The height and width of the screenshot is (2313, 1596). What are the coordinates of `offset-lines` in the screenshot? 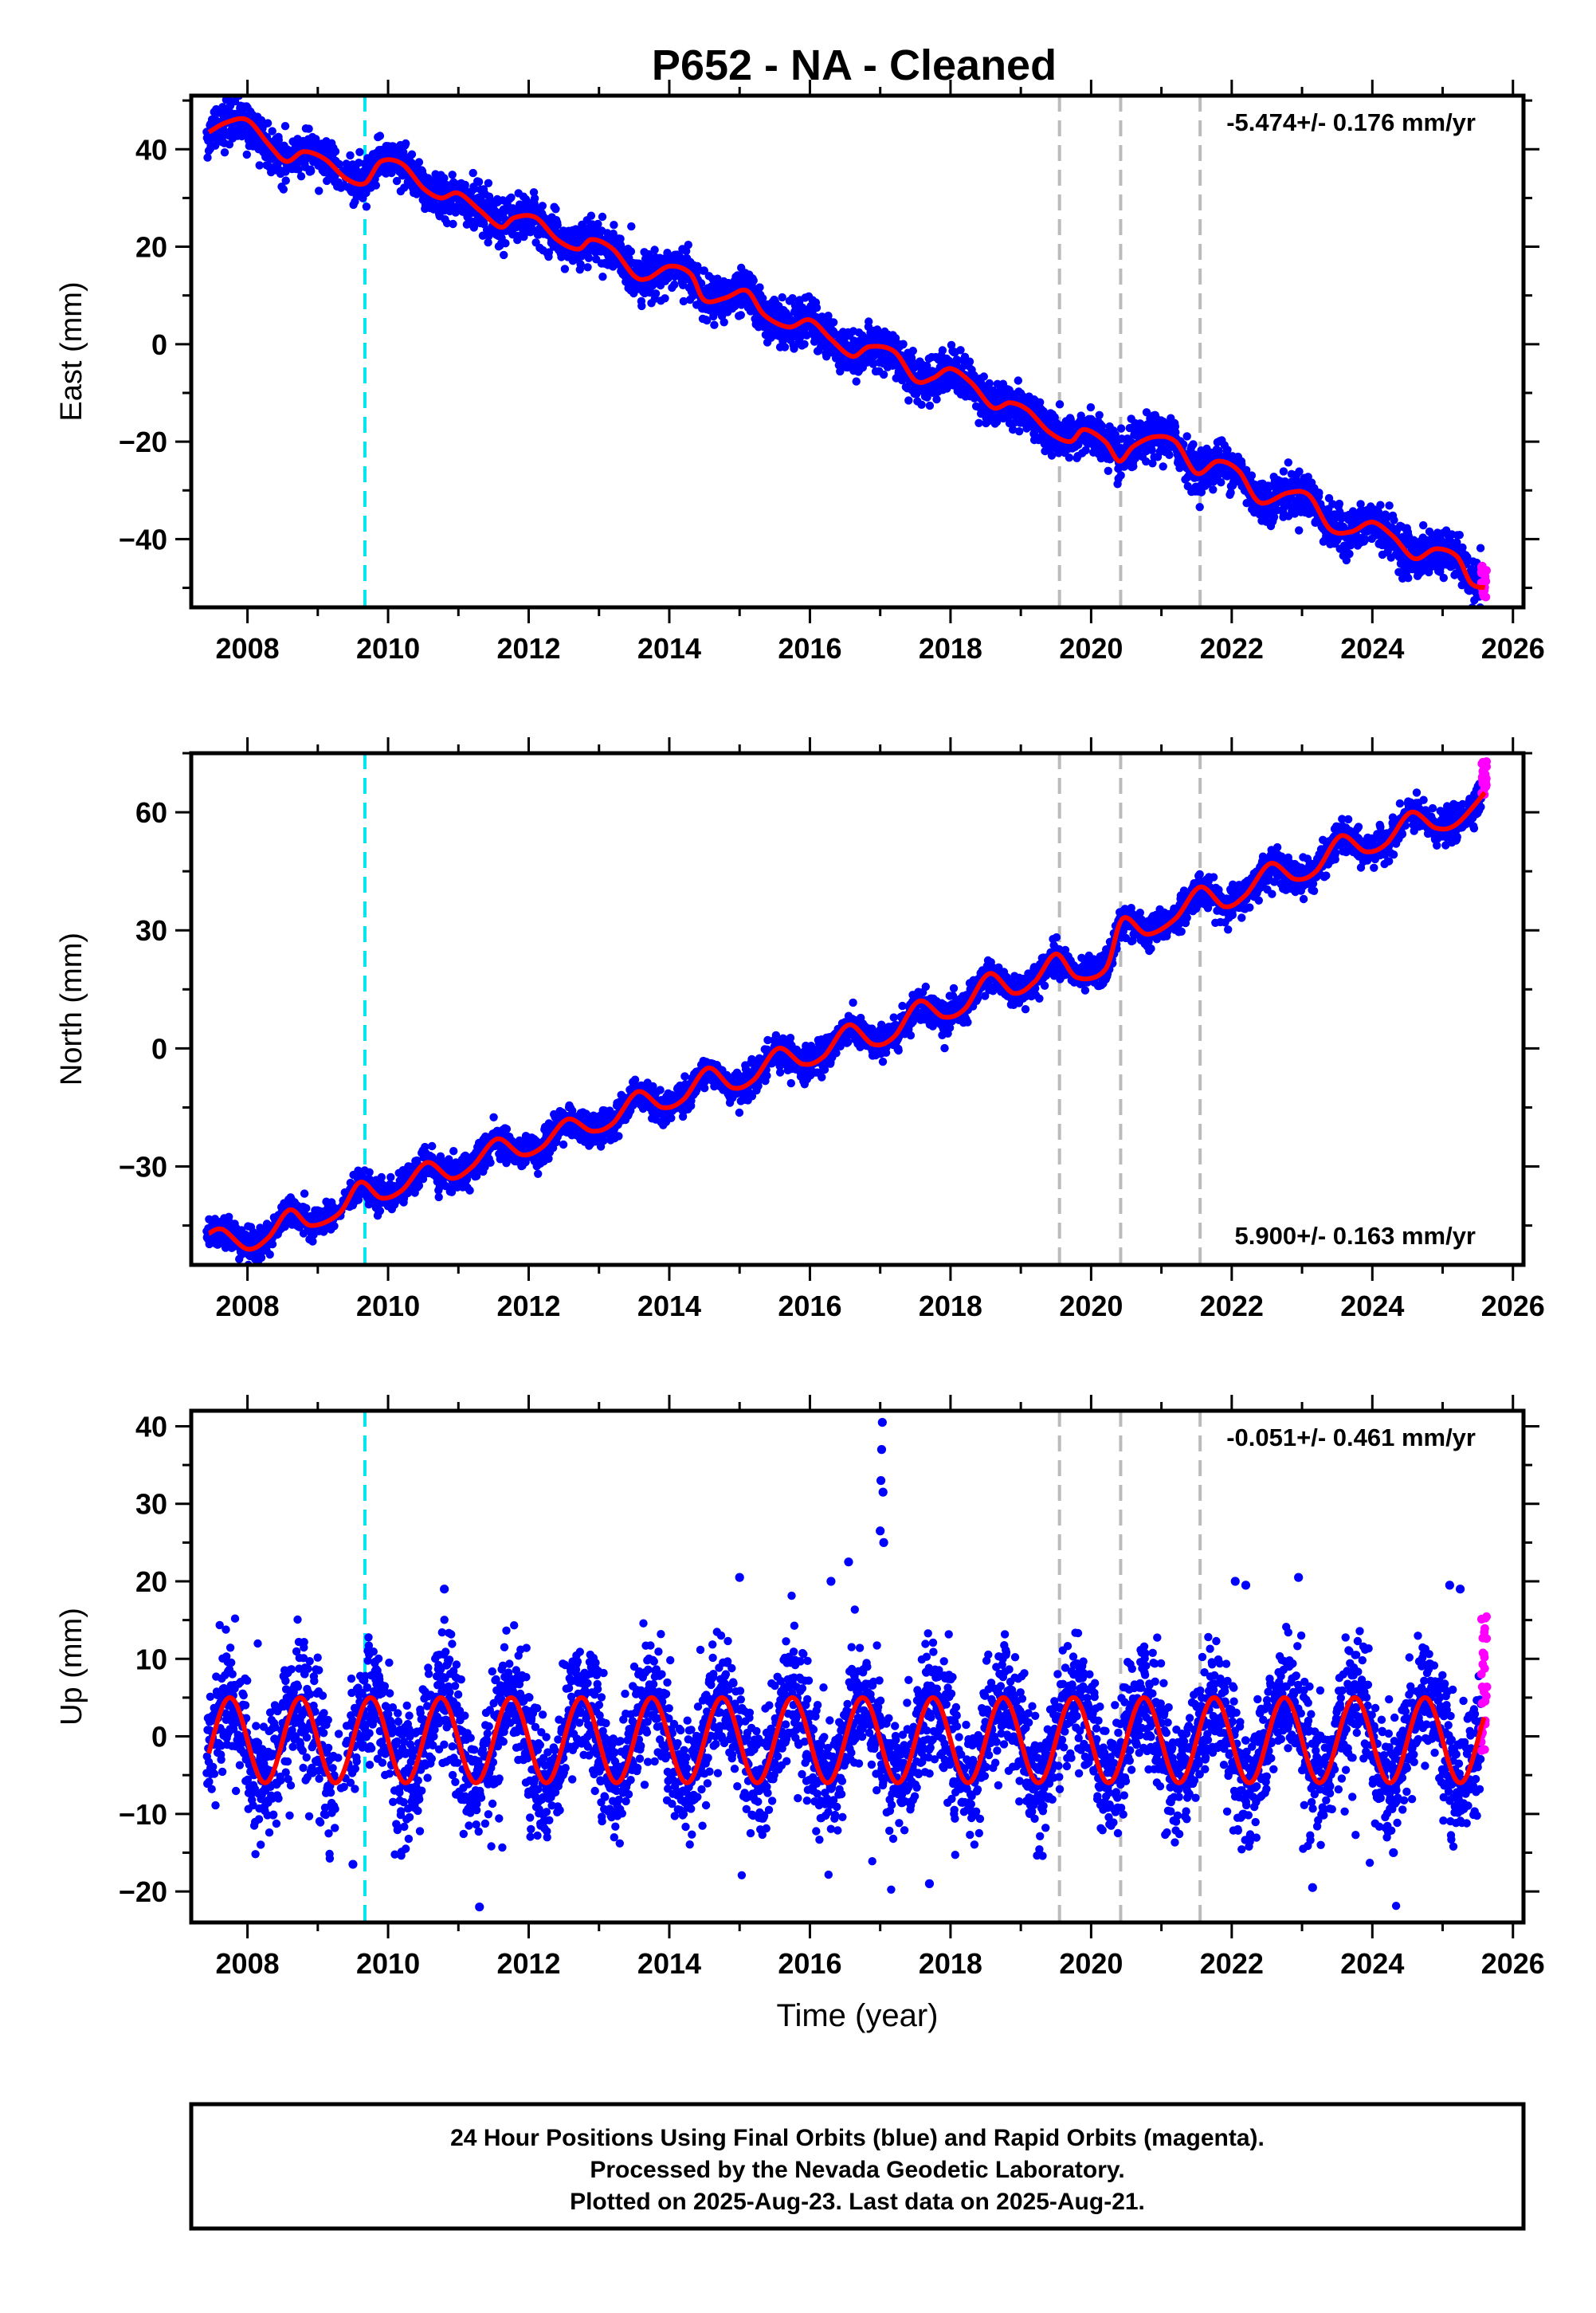 It's located at (783, 1009).